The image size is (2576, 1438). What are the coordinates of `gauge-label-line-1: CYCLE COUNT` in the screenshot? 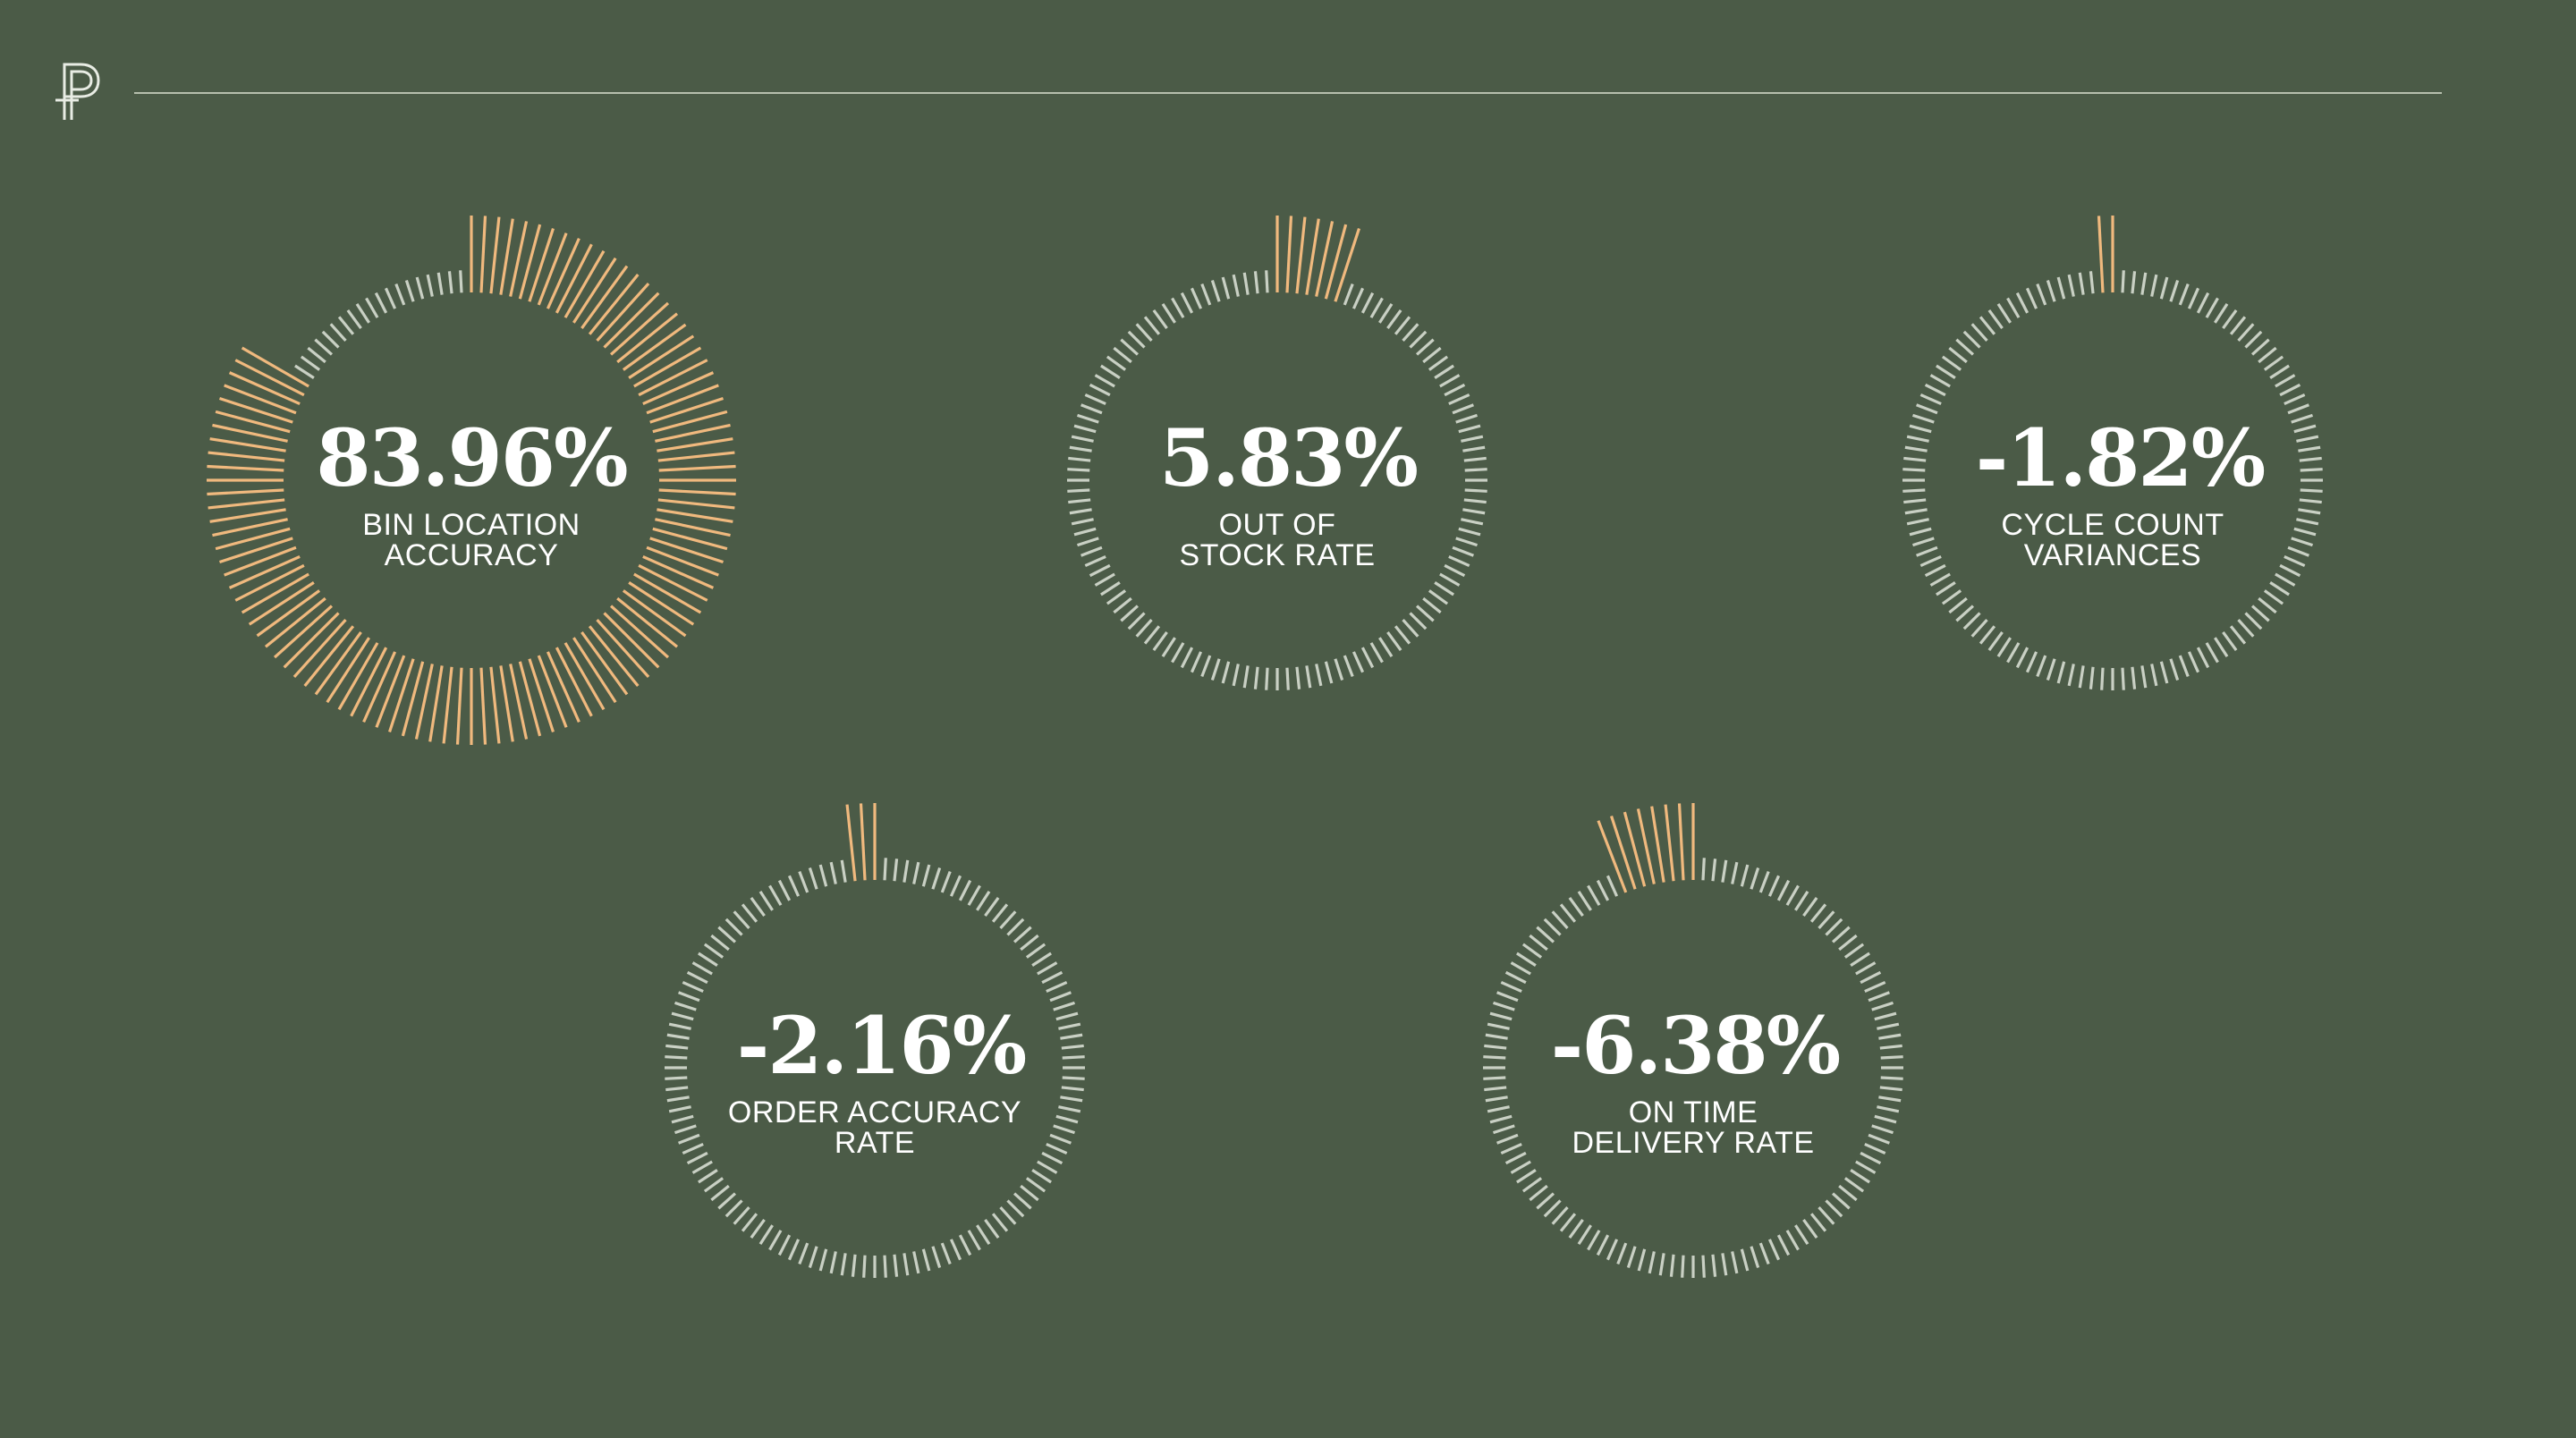 It's located at (2112, 525).